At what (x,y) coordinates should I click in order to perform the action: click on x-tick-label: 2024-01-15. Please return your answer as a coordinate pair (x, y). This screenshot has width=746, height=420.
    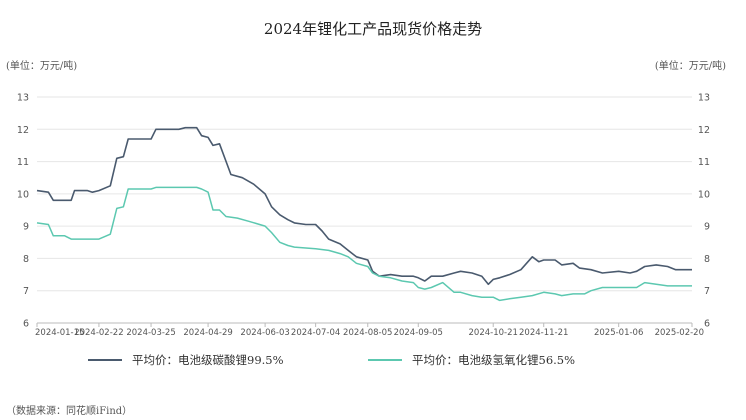
    Looking at the image, I should click on (59, 333).